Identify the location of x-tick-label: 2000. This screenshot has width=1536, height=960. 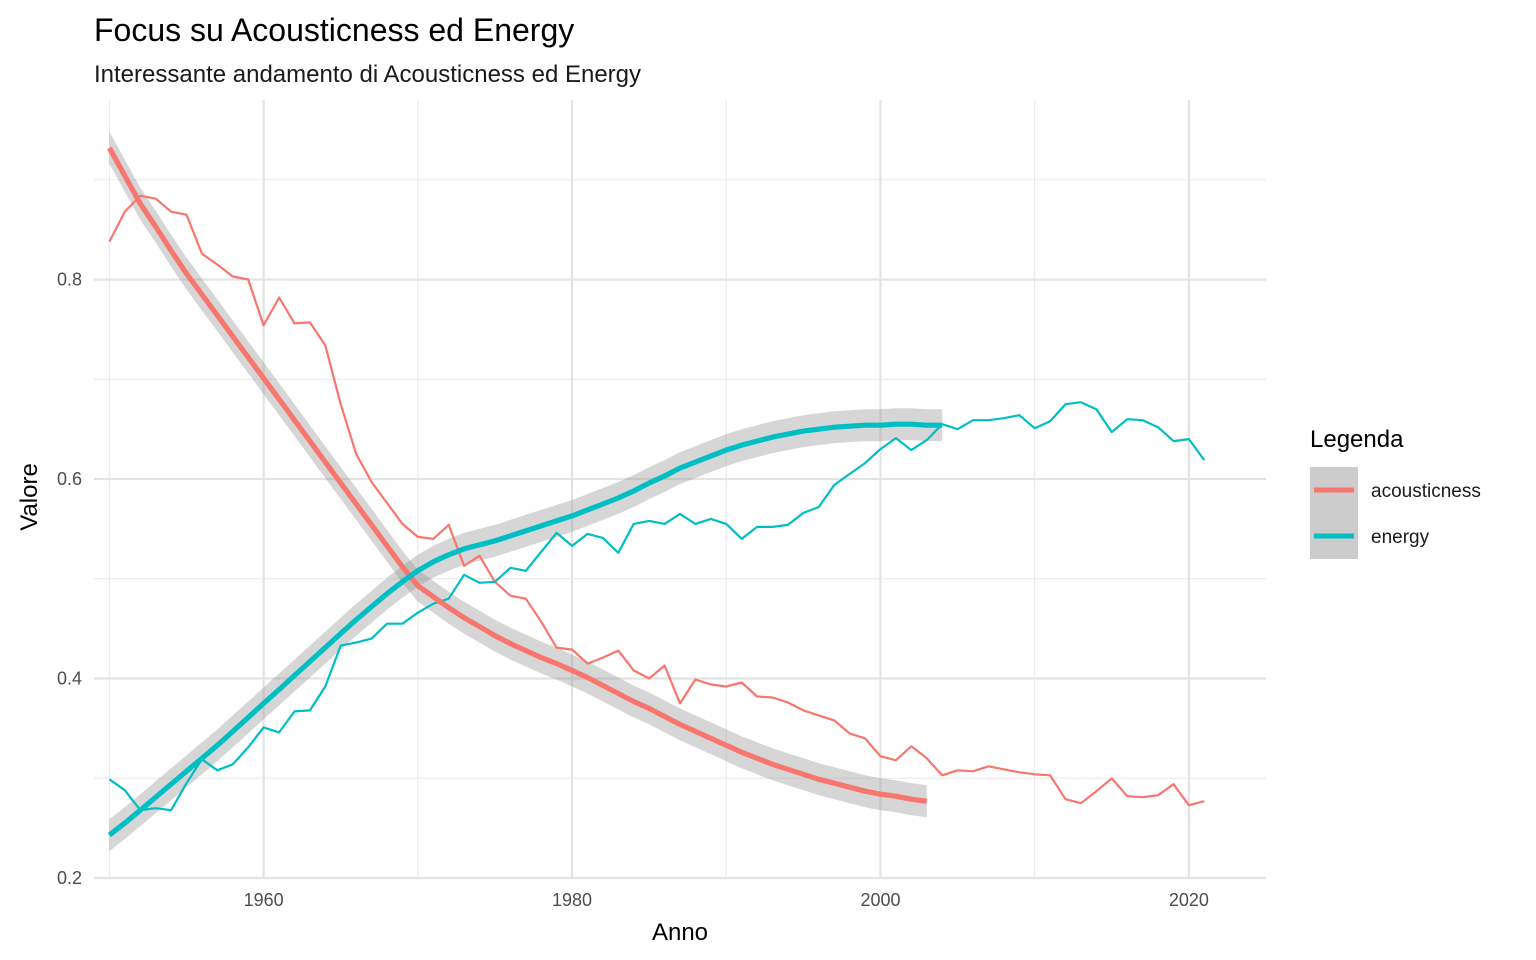
(880, 900).